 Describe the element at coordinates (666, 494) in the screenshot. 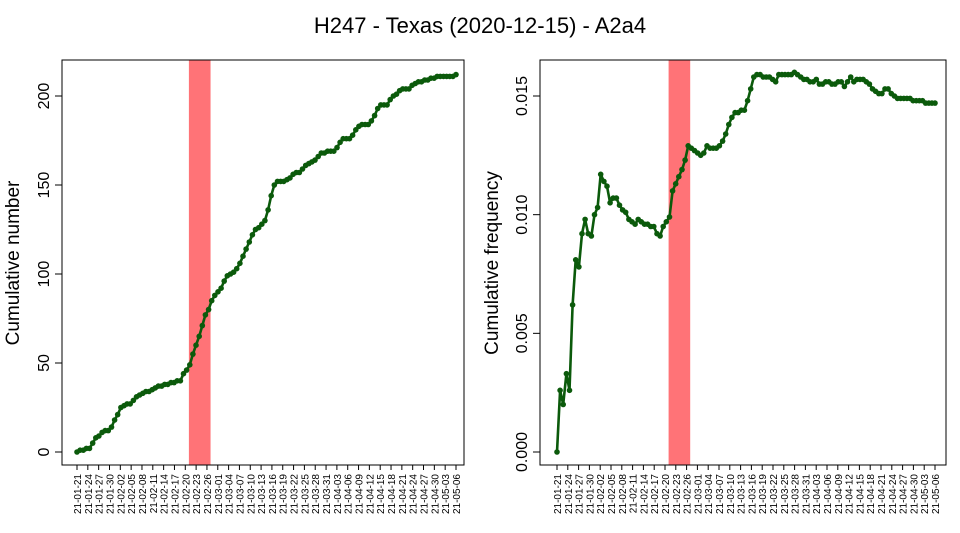

I see `x-tick-label: 21-02-20` at that location.